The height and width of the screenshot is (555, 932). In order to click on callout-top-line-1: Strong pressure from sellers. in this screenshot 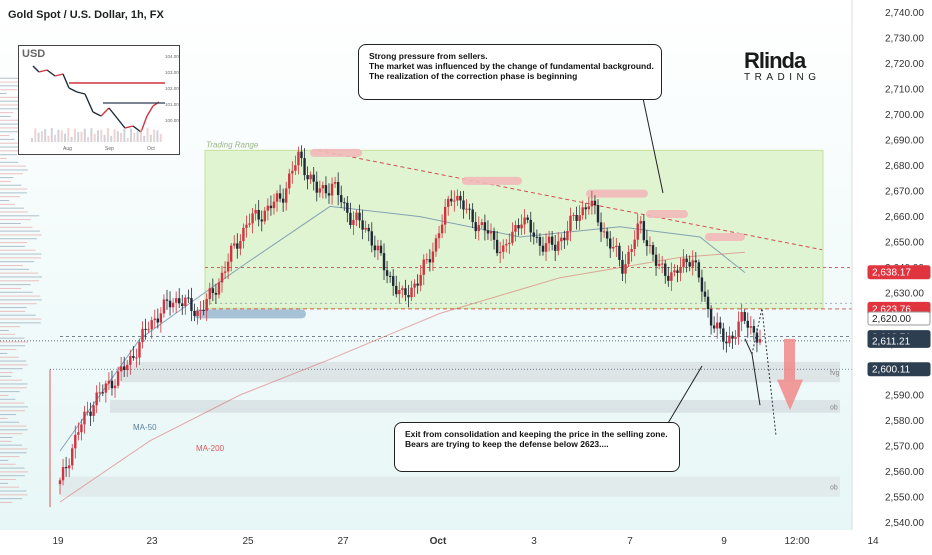, I will do `click(428, 56)`.